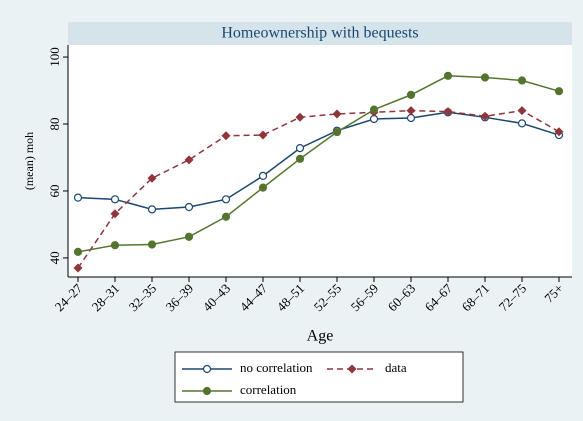 The height and width of the screenshot is (421, 583). I want to click on legend, so click(319, 377).